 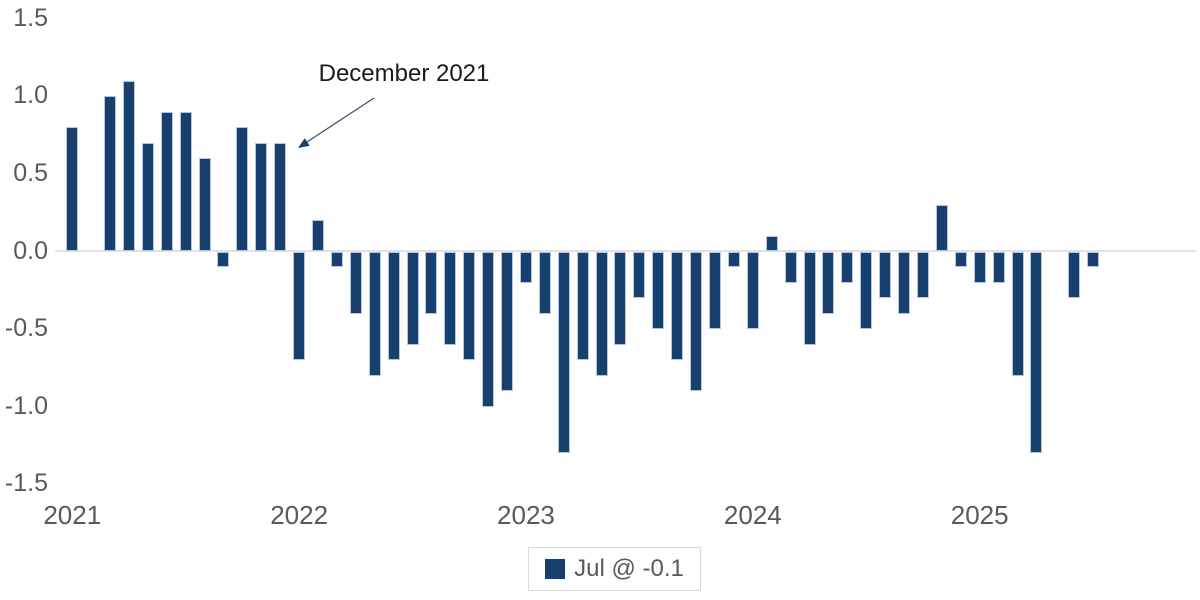 I want to click on legend-swatch-icon, so click(x=555, y=569).